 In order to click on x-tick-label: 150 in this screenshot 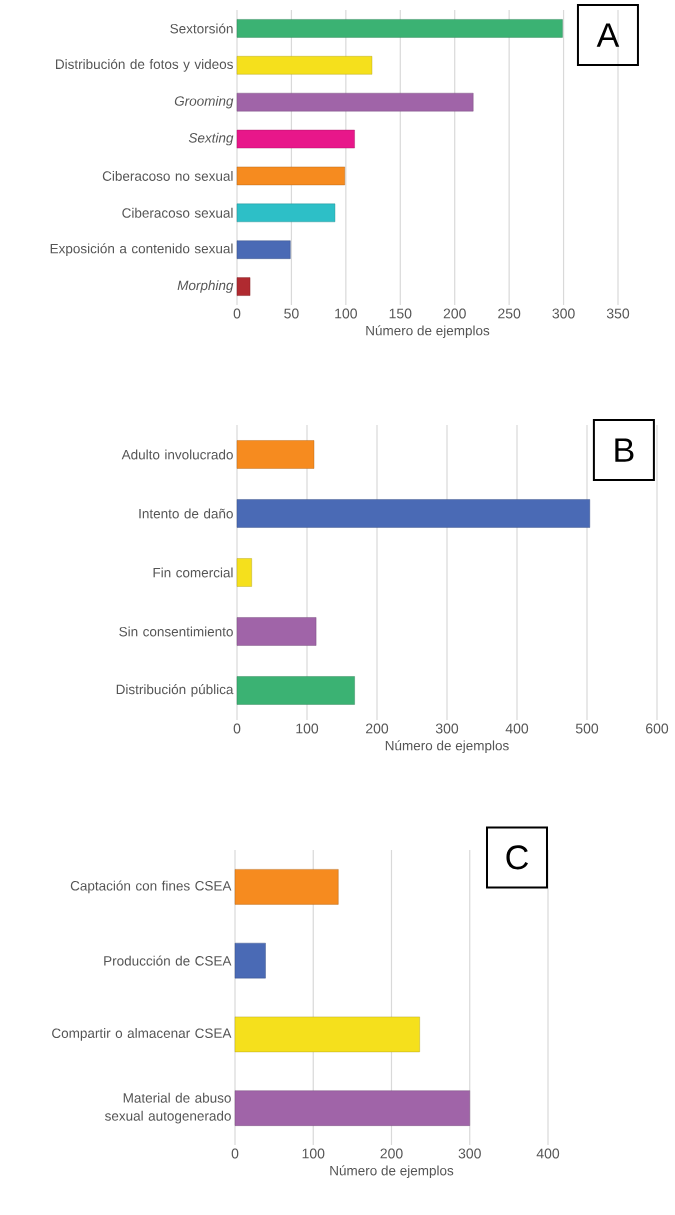, I will do `click(400, 313)`.